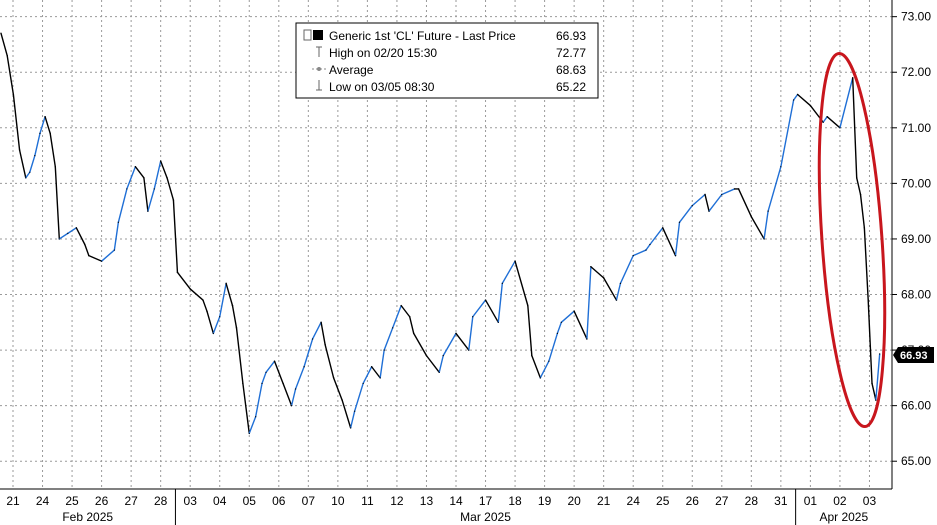 The image size is (937, 525). I want to click on x-tick-label: 12, so click(397, 501).